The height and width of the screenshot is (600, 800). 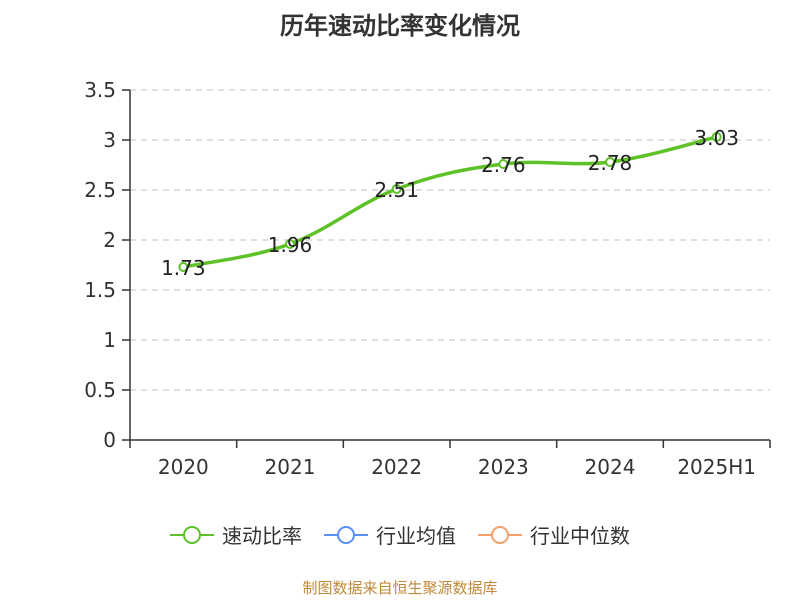 I want to click on x-tick-label: 2020, so click(x=183, y=467).